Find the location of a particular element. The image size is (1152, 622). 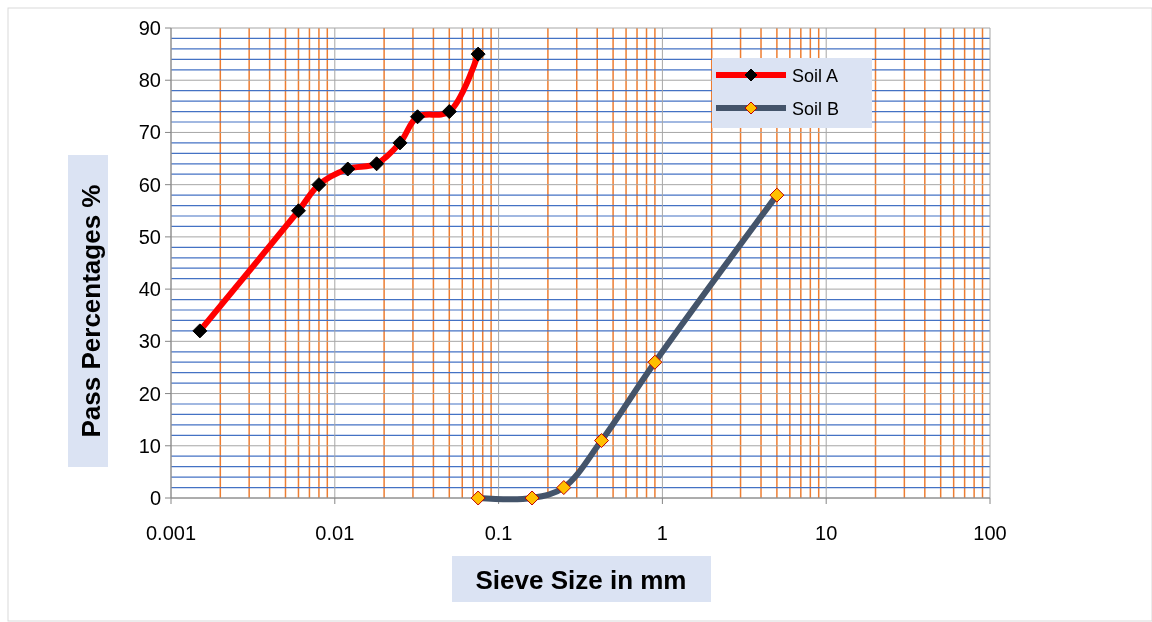

x-tick-label: 100 is located at coordinates (990, 533).